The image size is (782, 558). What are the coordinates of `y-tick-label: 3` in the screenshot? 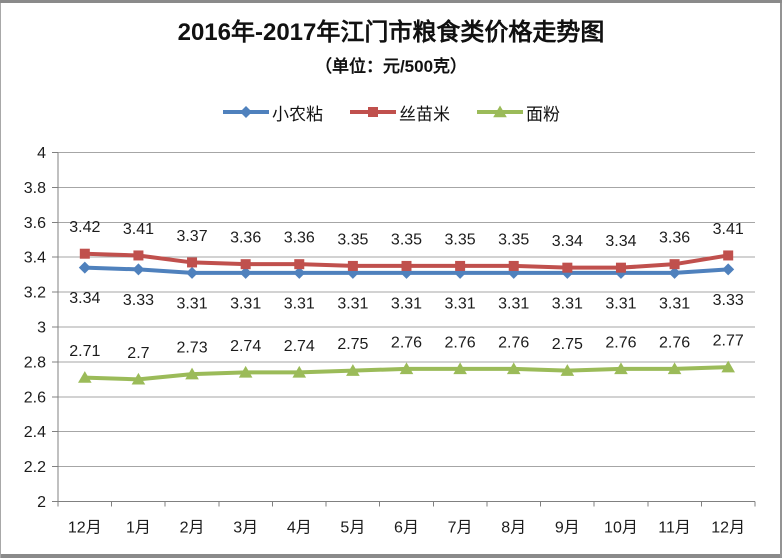 It's located at (41, 328).